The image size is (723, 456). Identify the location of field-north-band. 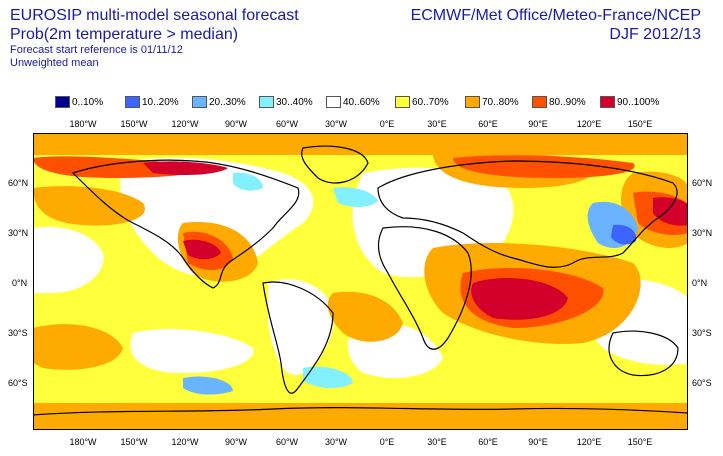
(360, 144).